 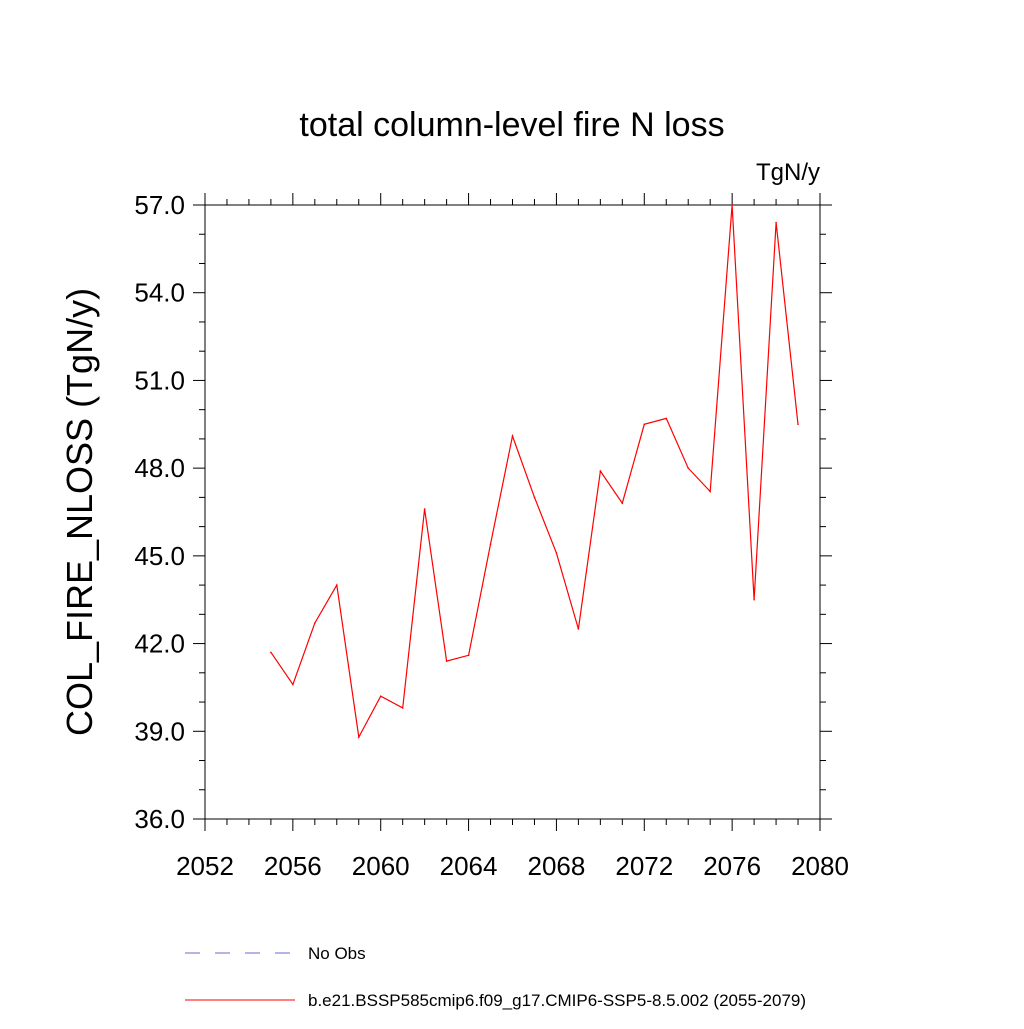 I want to click on x-tick-label: 2060, so click(x=381, y=866).